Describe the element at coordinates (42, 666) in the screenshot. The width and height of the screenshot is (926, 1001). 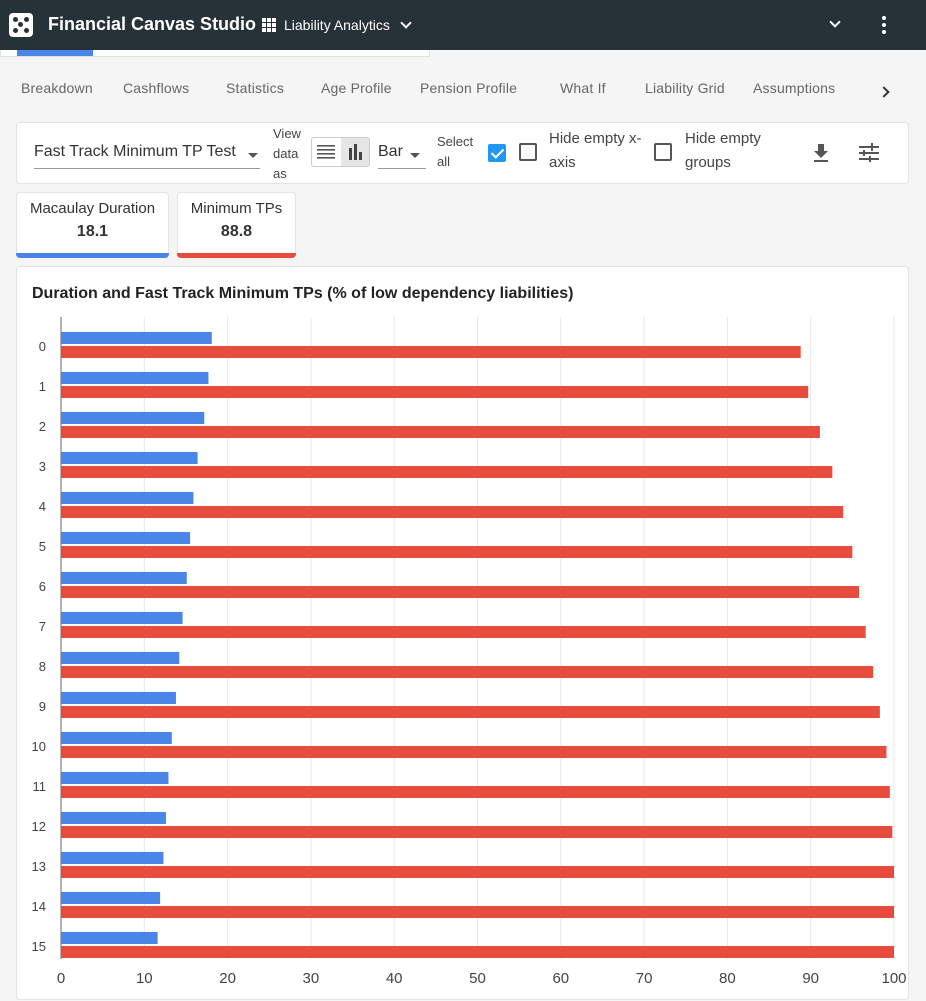
I see `y-tick-label: 8` at that location.